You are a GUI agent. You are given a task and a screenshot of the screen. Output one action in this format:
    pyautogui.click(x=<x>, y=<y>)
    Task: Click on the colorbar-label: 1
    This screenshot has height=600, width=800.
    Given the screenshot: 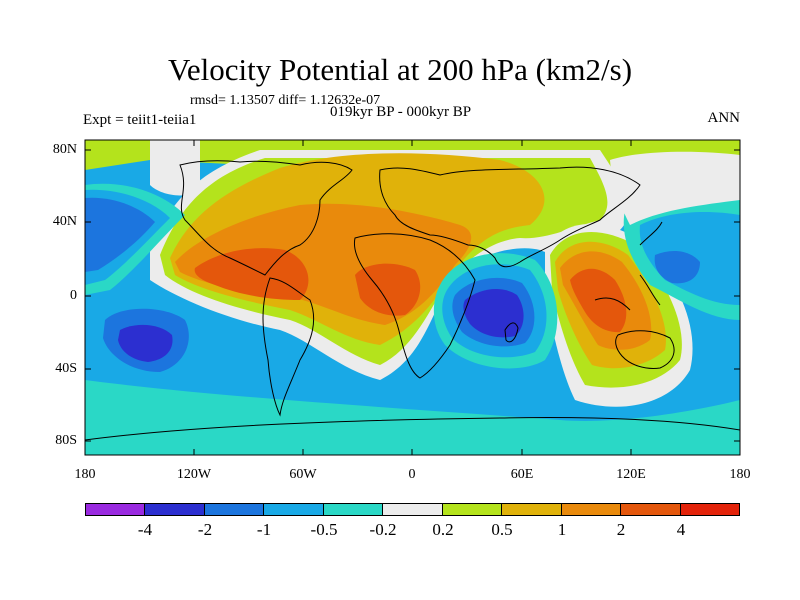 What is the action you would take?
    pyautogui.click(x=562, y=529)
    